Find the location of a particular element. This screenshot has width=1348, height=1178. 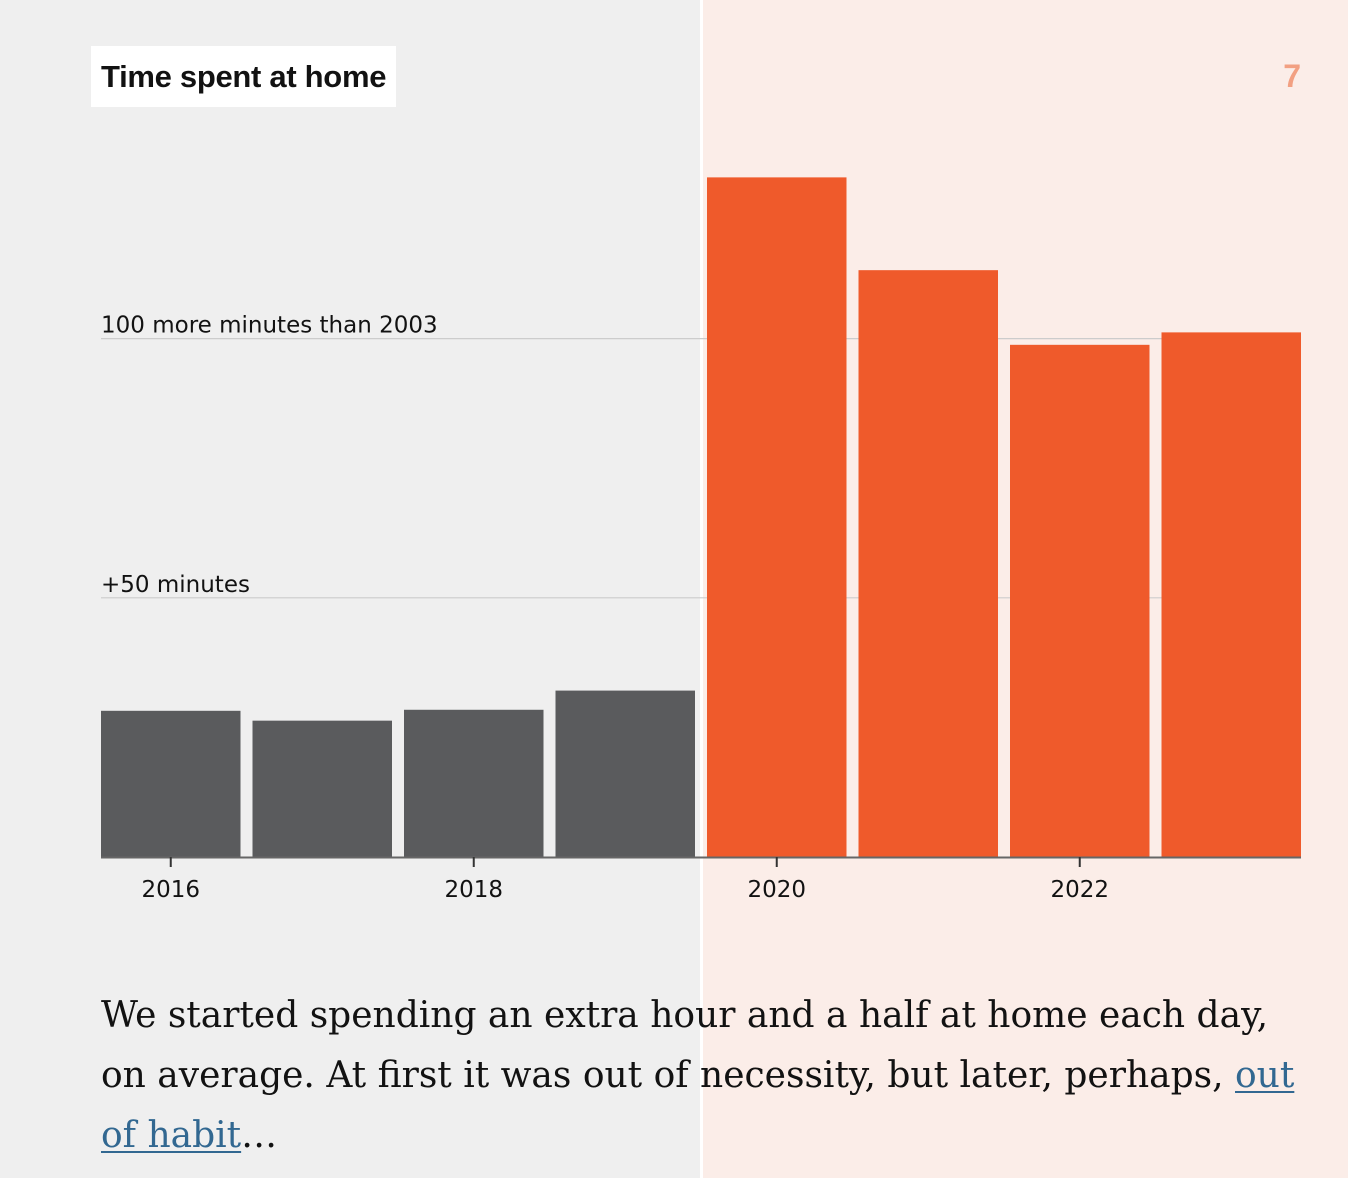

panel-divider is located at coordinates (701, 589).